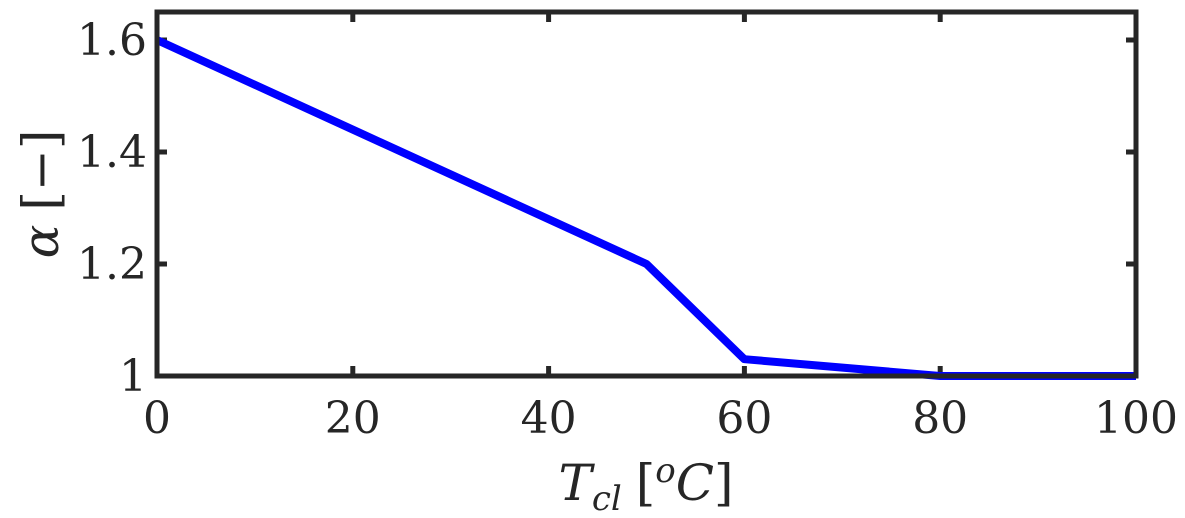 This screenshot has width=1185, height=518. Describe the element at coordinates (744, 418) in the screenshot. I see `x-tick-label: 60` at that location.